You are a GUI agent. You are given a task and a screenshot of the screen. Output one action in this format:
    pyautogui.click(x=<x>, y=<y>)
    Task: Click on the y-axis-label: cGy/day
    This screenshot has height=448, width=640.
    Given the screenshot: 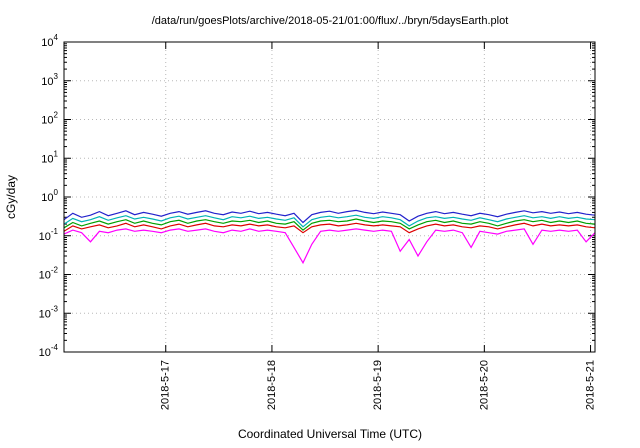 What is the action you would take?
    pyautogui.click(x=11, y=197)
    